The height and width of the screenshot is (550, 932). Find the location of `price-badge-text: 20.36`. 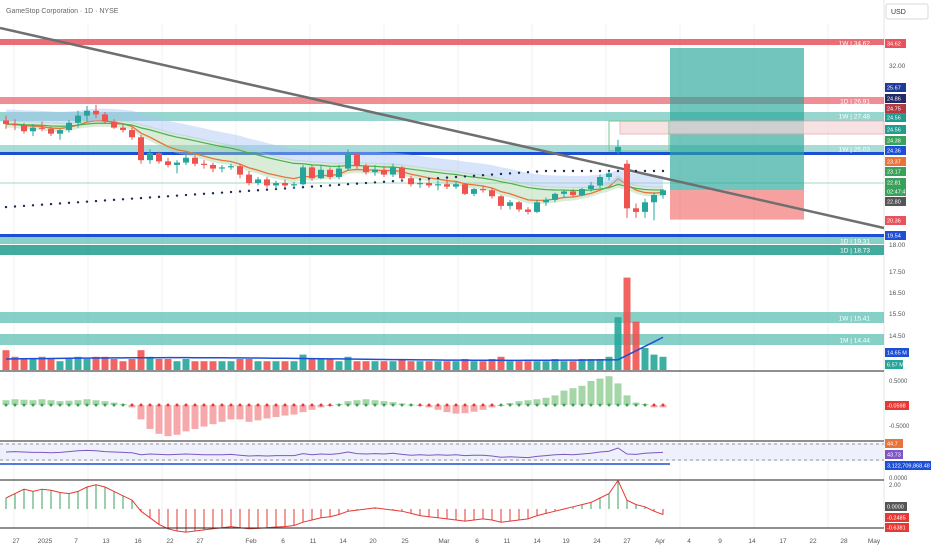

price-badge-text: 20.36 is located at coordinates (894, 222).